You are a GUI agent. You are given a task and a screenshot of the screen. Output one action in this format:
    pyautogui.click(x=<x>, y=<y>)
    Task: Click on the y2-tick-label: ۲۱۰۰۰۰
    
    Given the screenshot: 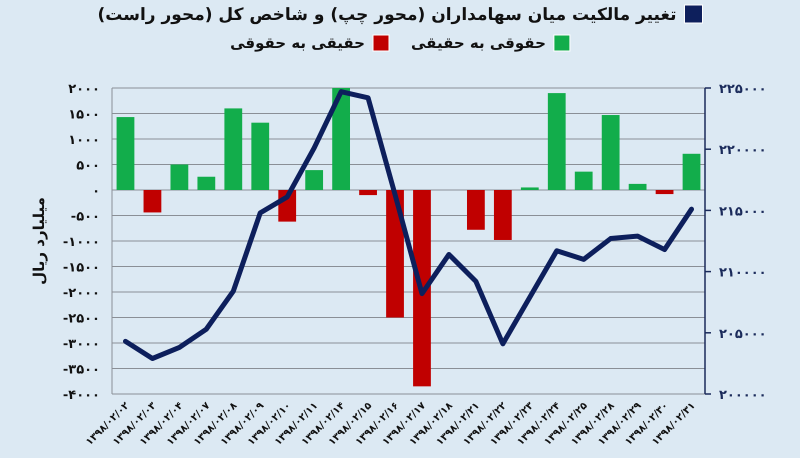 What is the action you would take?
    pyautogui.click(x=743, y=273)
    